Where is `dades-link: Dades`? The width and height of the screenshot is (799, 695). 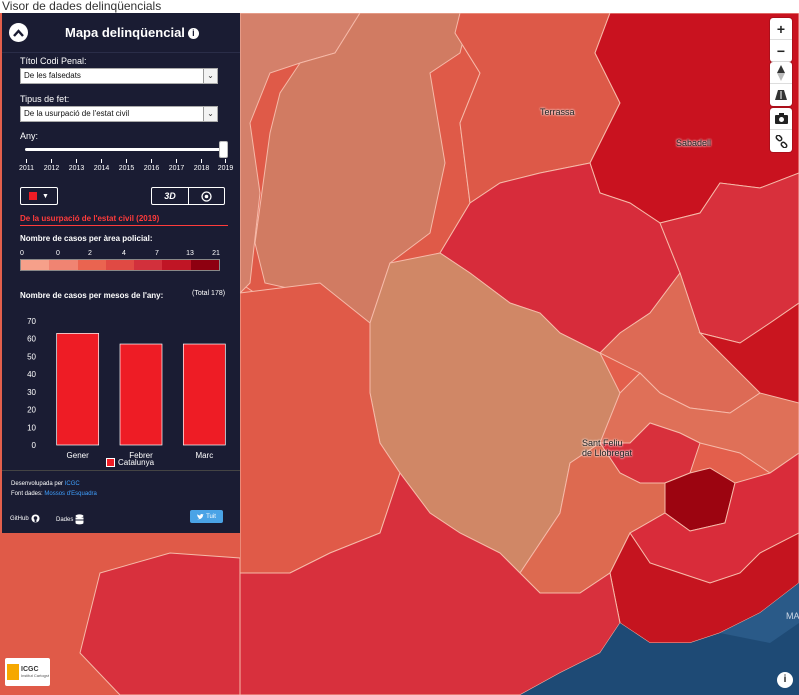
dades-link: Dades is located at coordinates (70, 519).